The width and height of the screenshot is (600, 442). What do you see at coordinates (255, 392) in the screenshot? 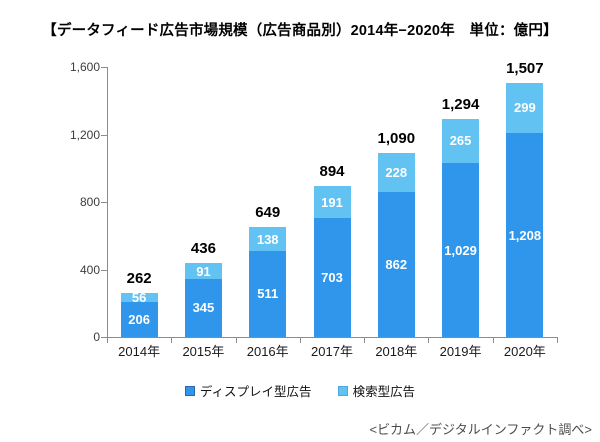
I see `legend-label: ディスプレイ型広告` at bounding box center [255, 392].